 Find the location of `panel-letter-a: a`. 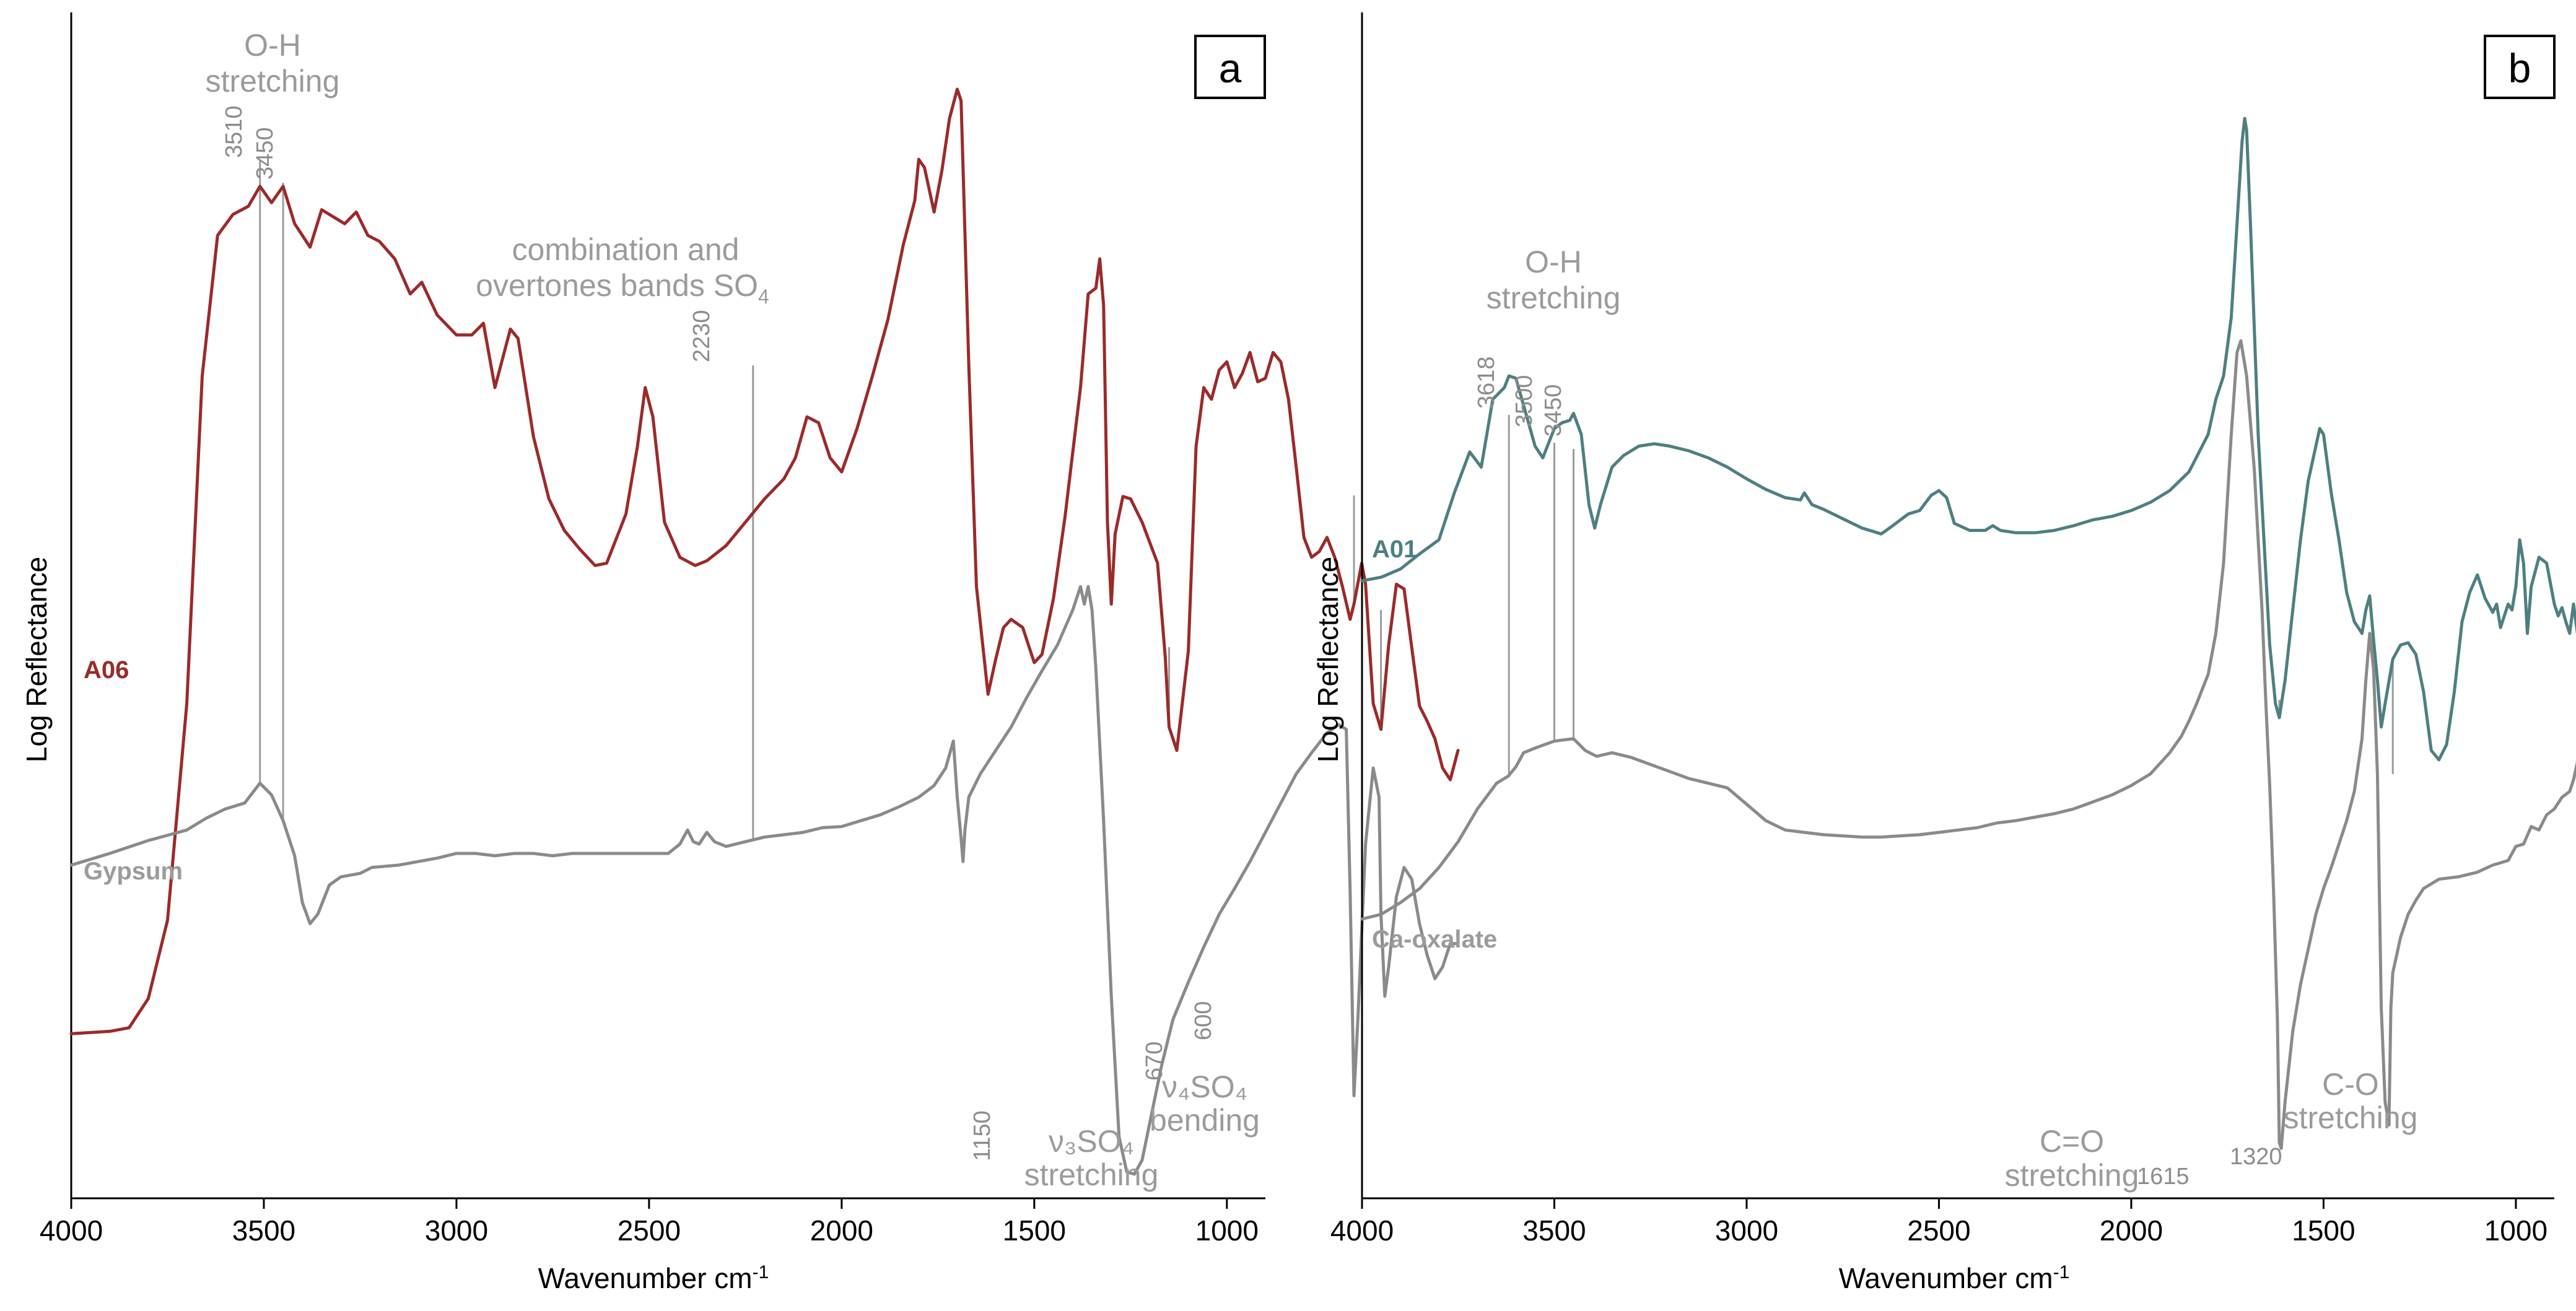

panel-letter-a: a is located at coordinates (1230, 68).